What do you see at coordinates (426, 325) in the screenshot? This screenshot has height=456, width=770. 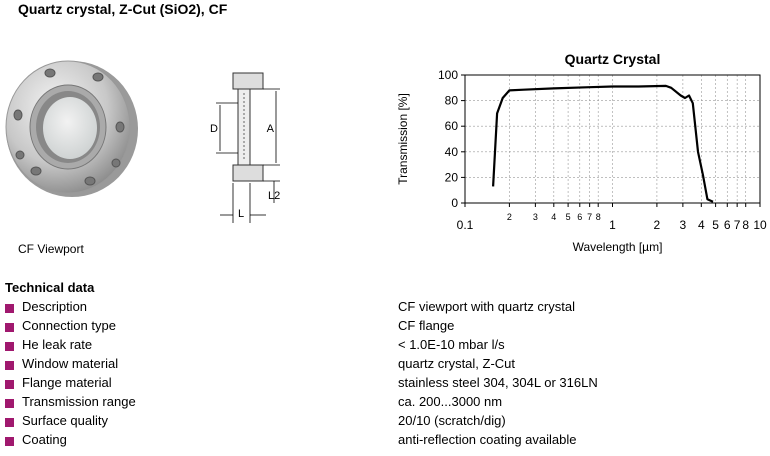 I see `row-value: CF flange` at bounding box center [426, 325].